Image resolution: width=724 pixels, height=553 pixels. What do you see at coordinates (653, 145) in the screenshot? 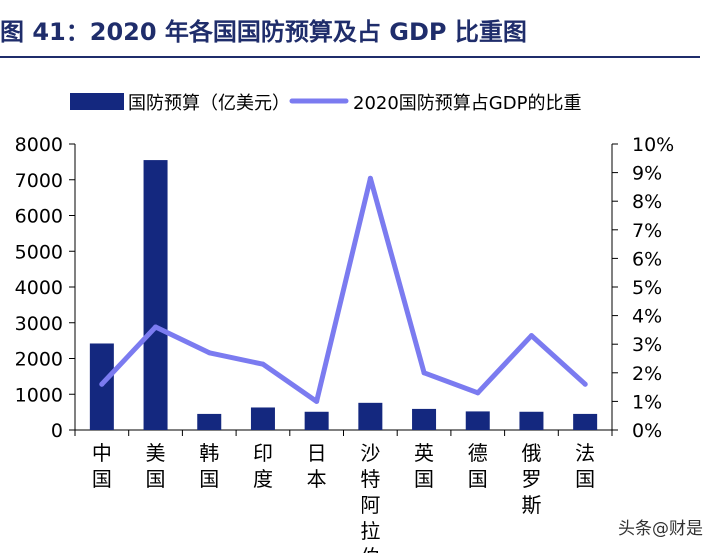
I see `y-right-tick-label: 10%` at bounding box center [653, 145].